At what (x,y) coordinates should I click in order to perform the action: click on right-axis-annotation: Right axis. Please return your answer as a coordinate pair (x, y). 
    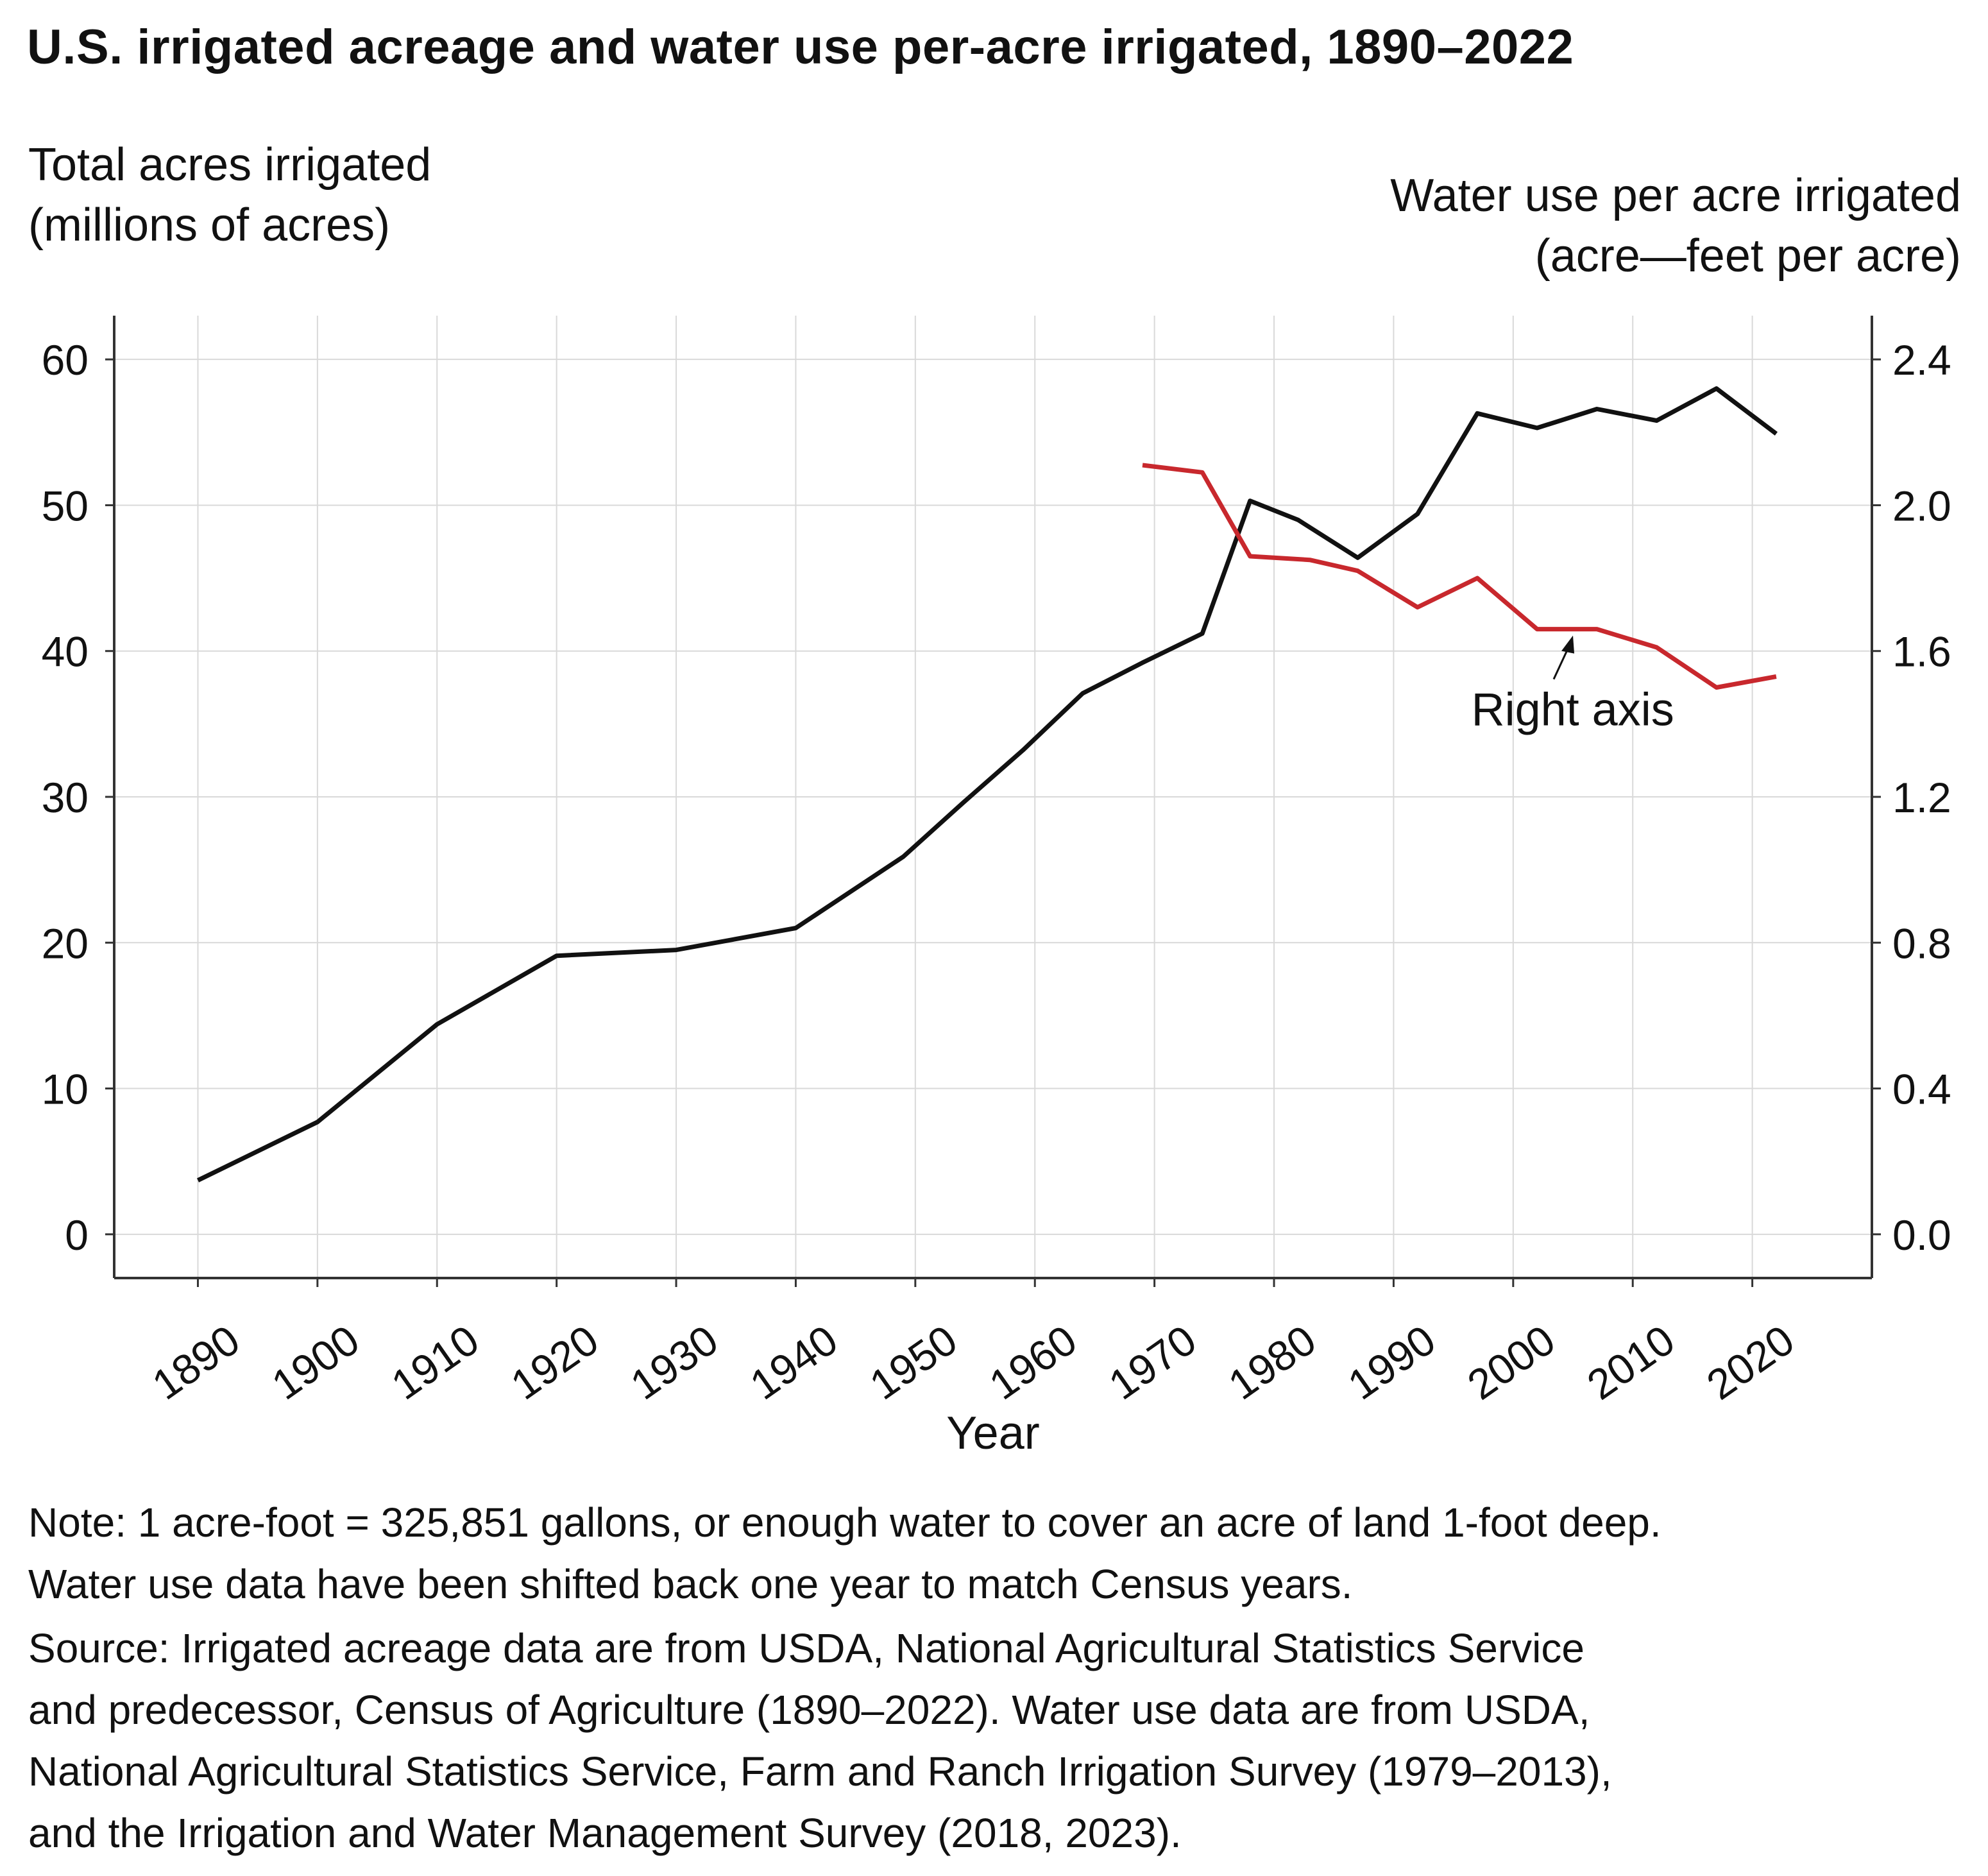
    Looking at the image, I should click on (1573, 685).